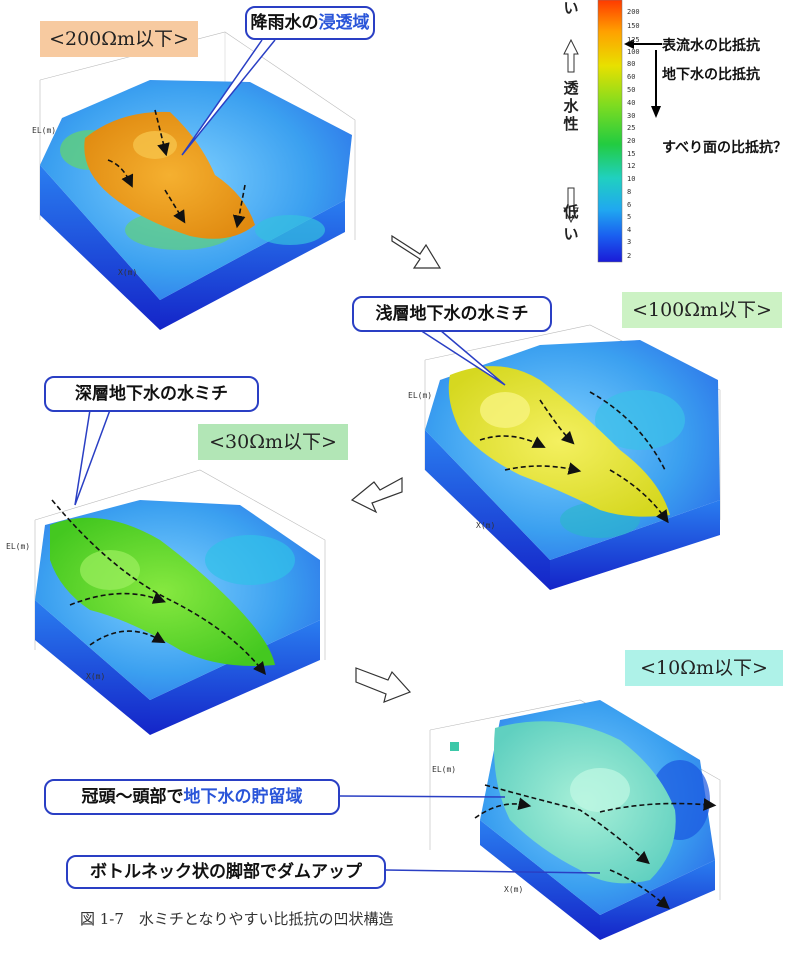  Describe the element at coordinates (633, 26) in the screenshot. I see `scale-tick: 150` at that location.